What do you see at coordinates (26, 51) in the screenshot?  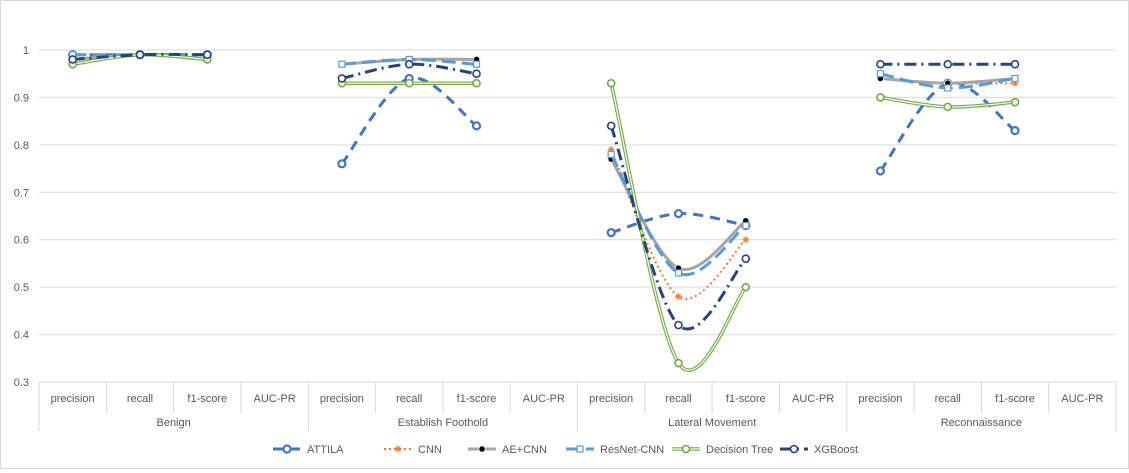 I see `y-tick-label: 1` at bounding box center [26, 51].